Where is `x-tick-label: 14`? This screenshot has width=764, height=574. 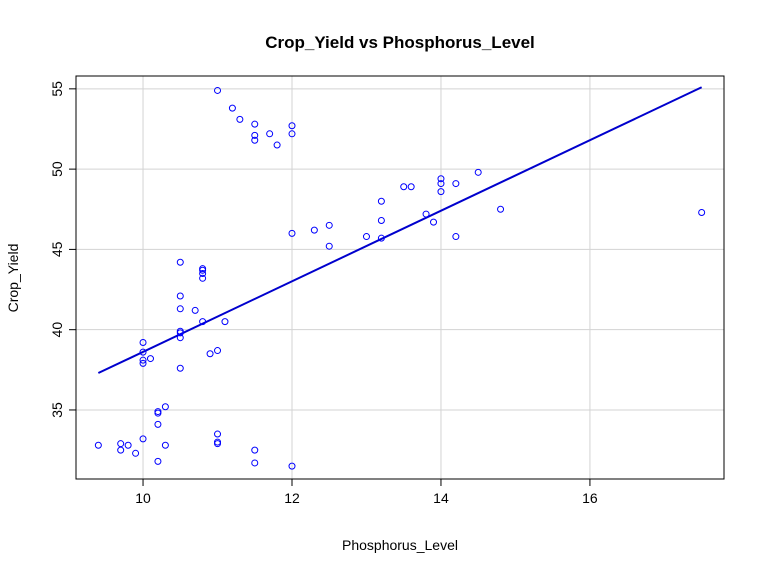 x-tick-label: 14 is located at coordinates (441, 498).